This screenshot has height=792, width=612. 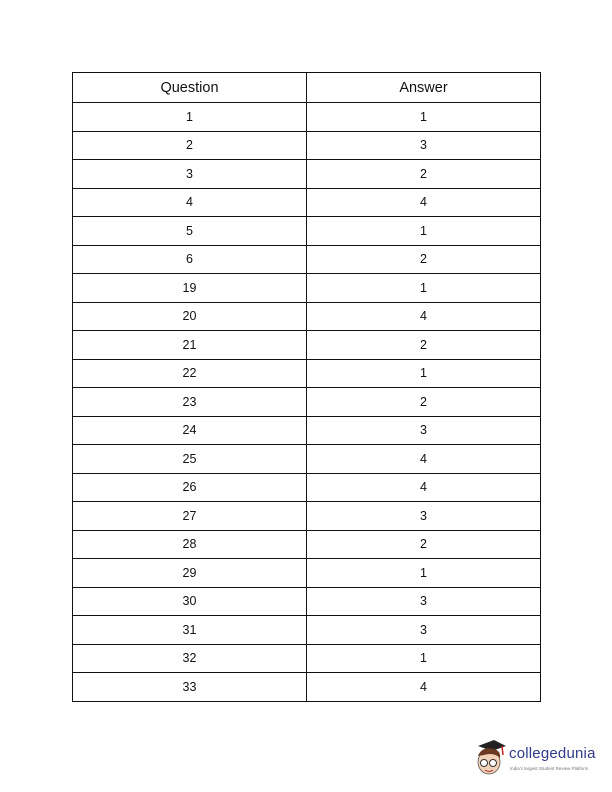 I want to click on question-cell: 21, so click(x=189, y=345).